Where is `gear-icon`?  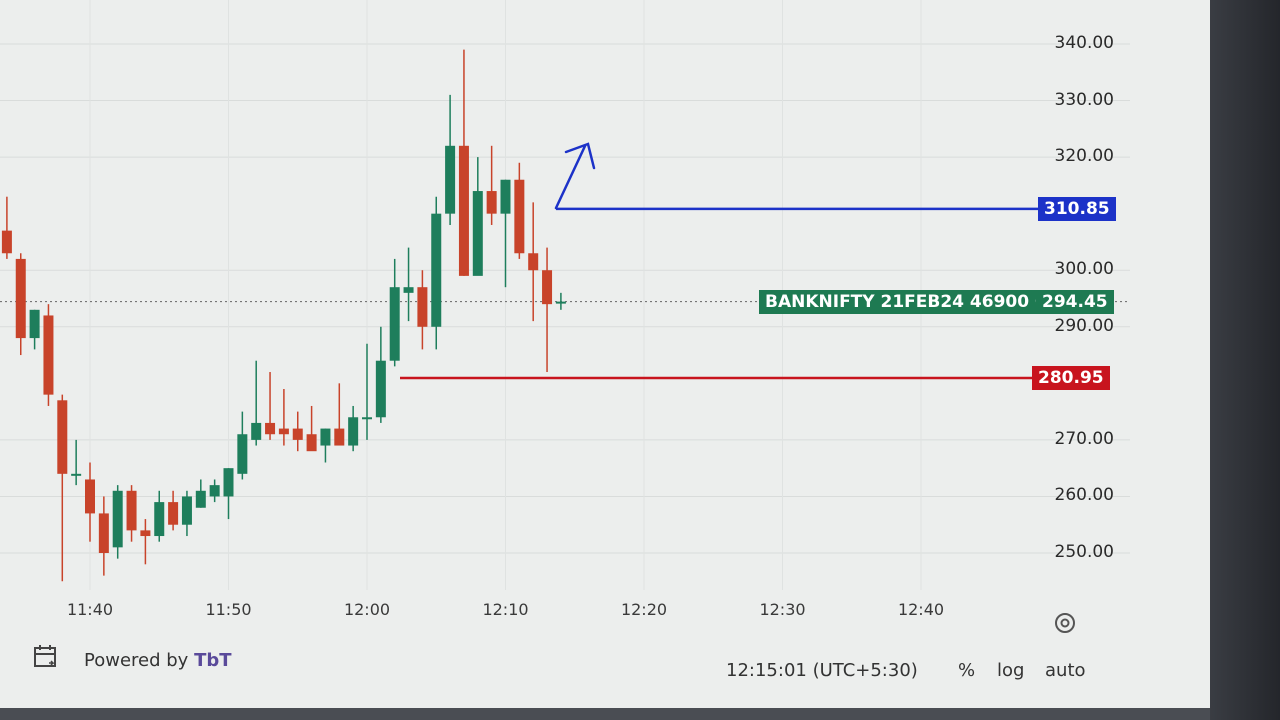 gear-icon is located at coordinates (1065, 623).